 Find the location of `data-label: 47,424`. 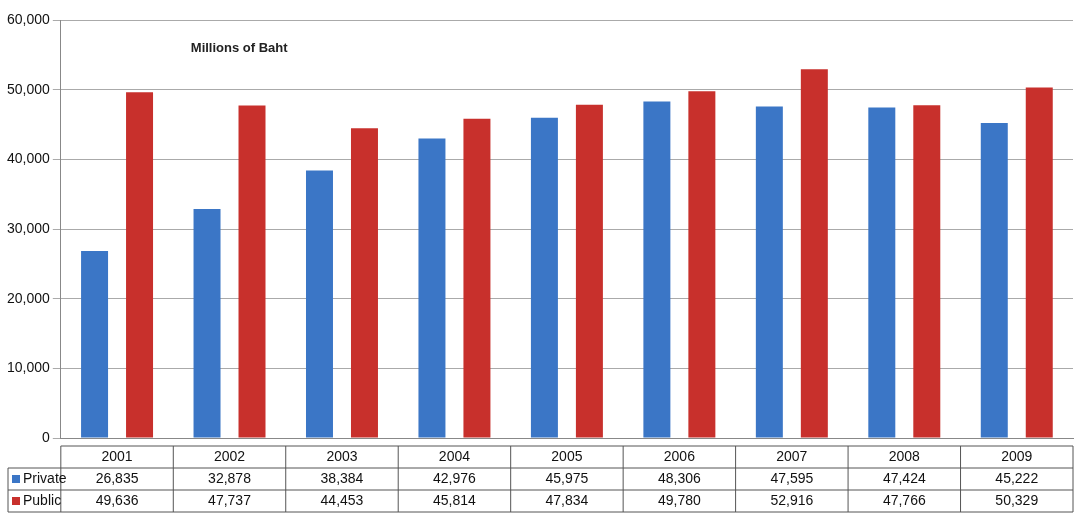

data-label: 47,424 is located at coordinates (904, 477).